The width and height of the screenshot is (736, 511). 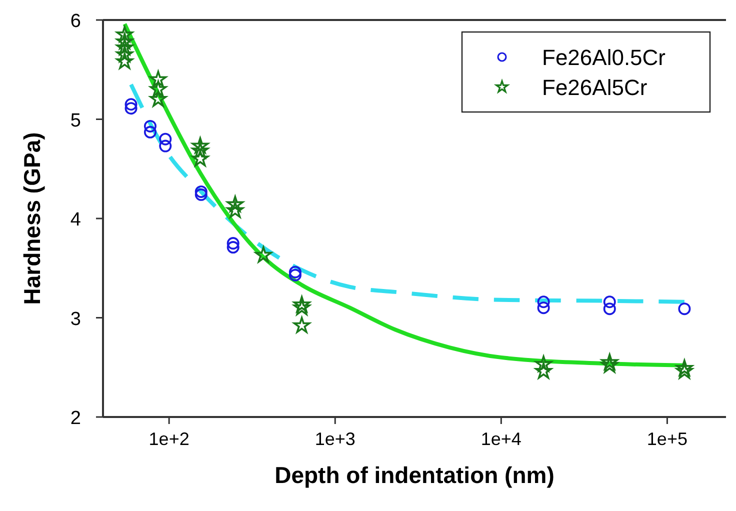 I want to click on y-tick-label: 2, so click(x=75, y=418).